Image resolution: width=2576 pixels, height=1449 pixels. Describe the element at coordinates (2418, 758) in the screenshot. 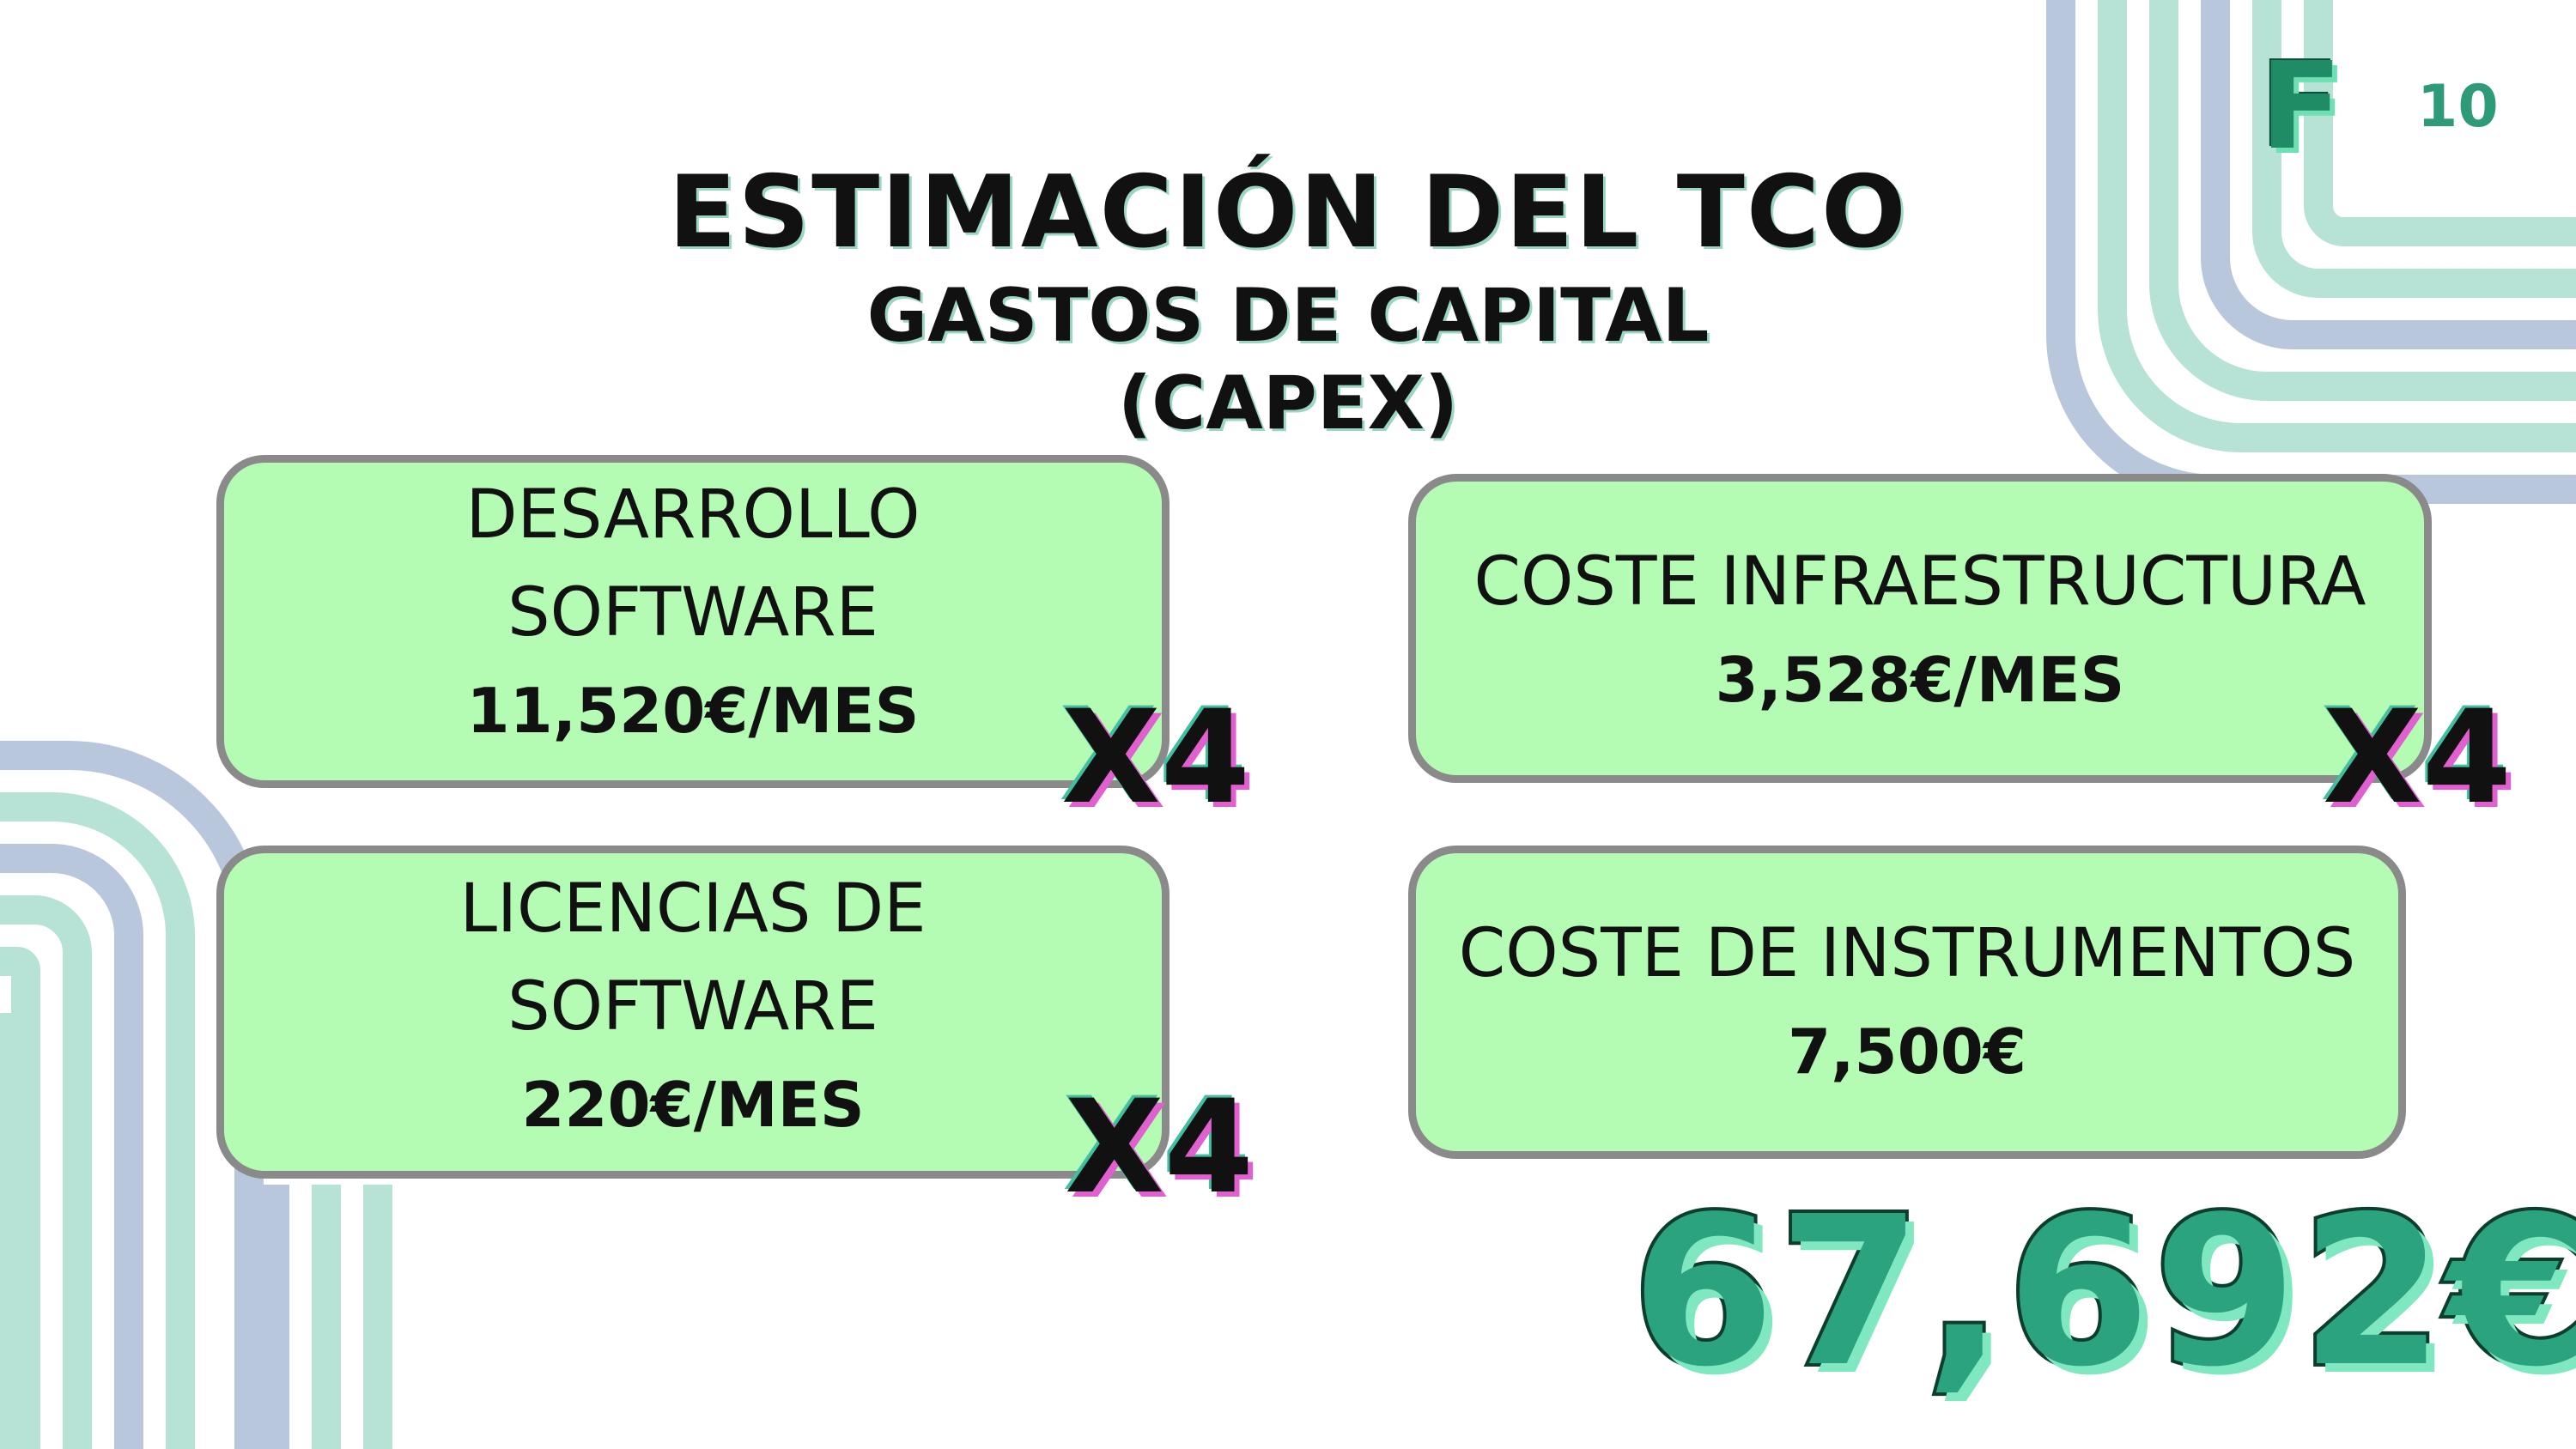

I see `multiplier-infraestructura: X4` at that location.